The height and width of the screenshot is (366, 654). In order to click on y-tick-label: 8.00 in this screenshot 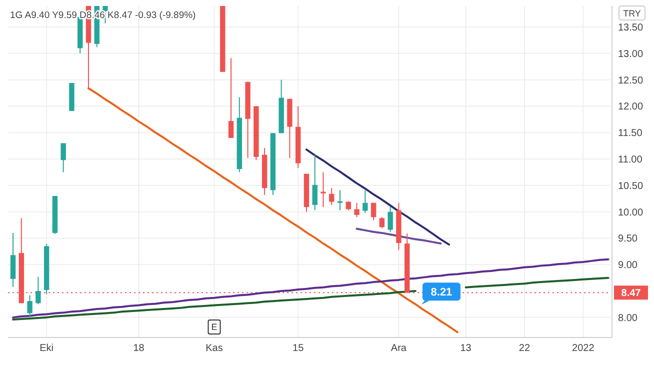, I will do `click(628, 318)`.